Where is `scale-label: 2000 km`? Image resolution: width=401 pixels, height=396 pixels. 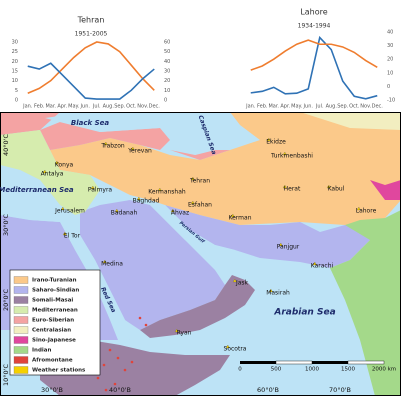 scale-label: 2000 km is located at coordinates (384, 370).